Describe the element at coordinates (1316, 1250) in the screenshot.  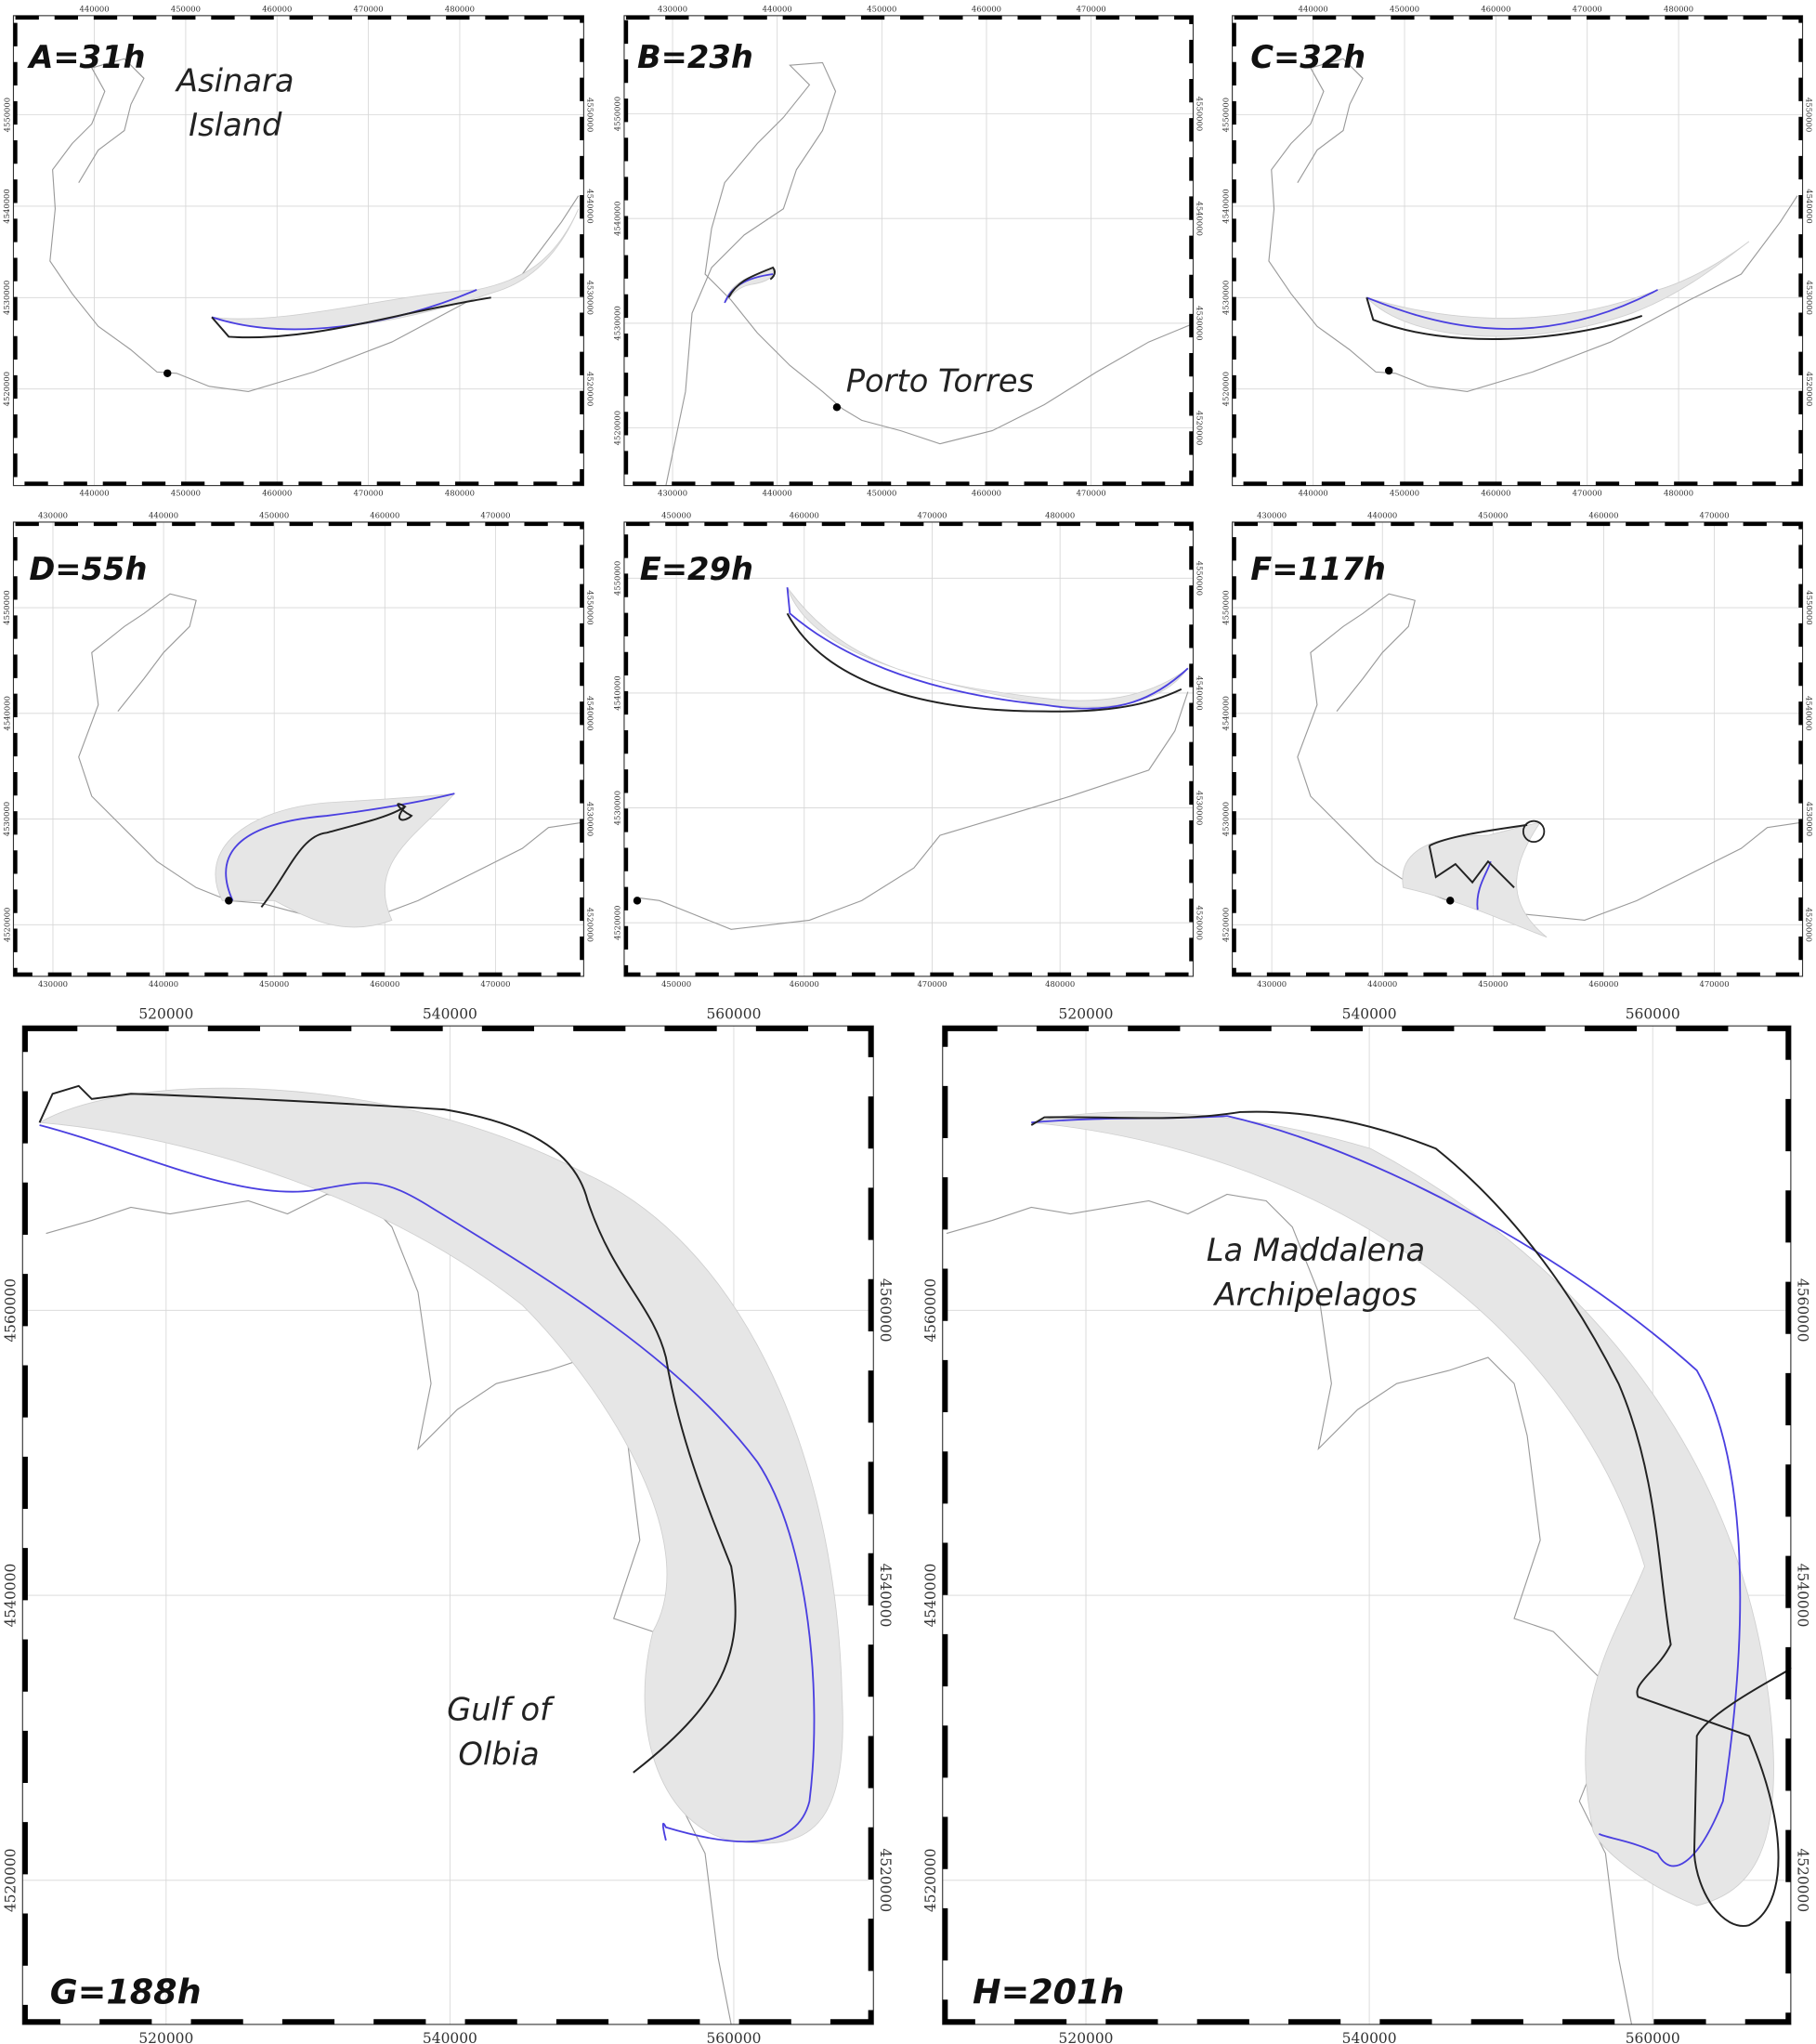
I see `place-name: La Maddalena` at that location.